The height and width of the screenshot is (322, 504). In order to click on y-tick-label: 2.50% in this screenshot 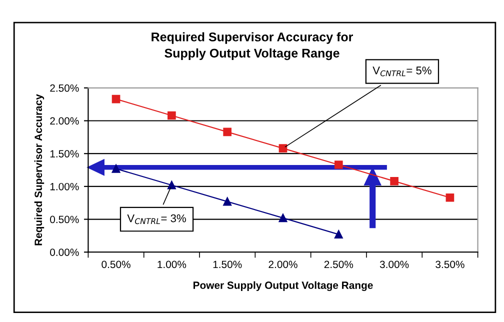, I will do `click(64, 88)`.